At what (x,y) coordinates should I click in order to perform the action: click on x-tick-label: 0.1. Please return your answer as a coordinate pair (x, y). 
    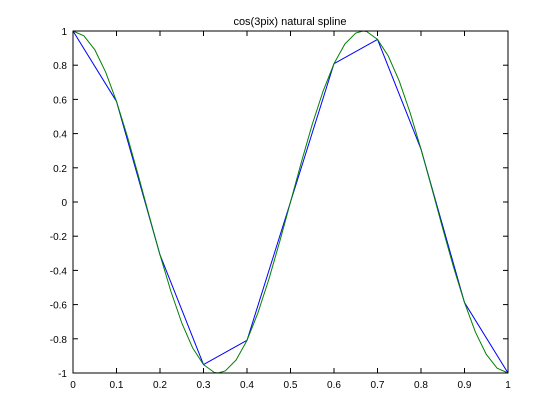
    Looking at the image, I should click on (117, 385).